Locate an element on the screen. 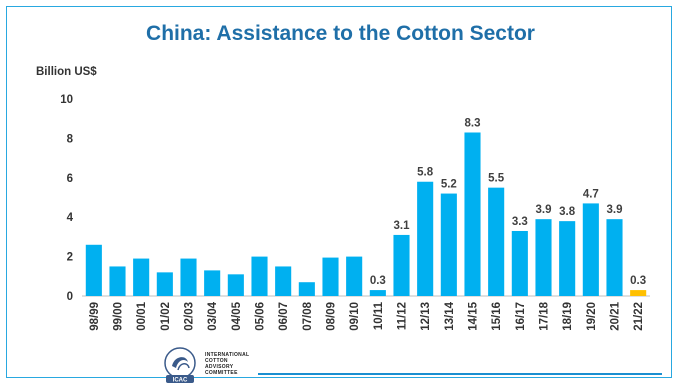 This screenshot has width=681, height=385. x-tick-label: 18/19 is located at coordinates (568, 316).